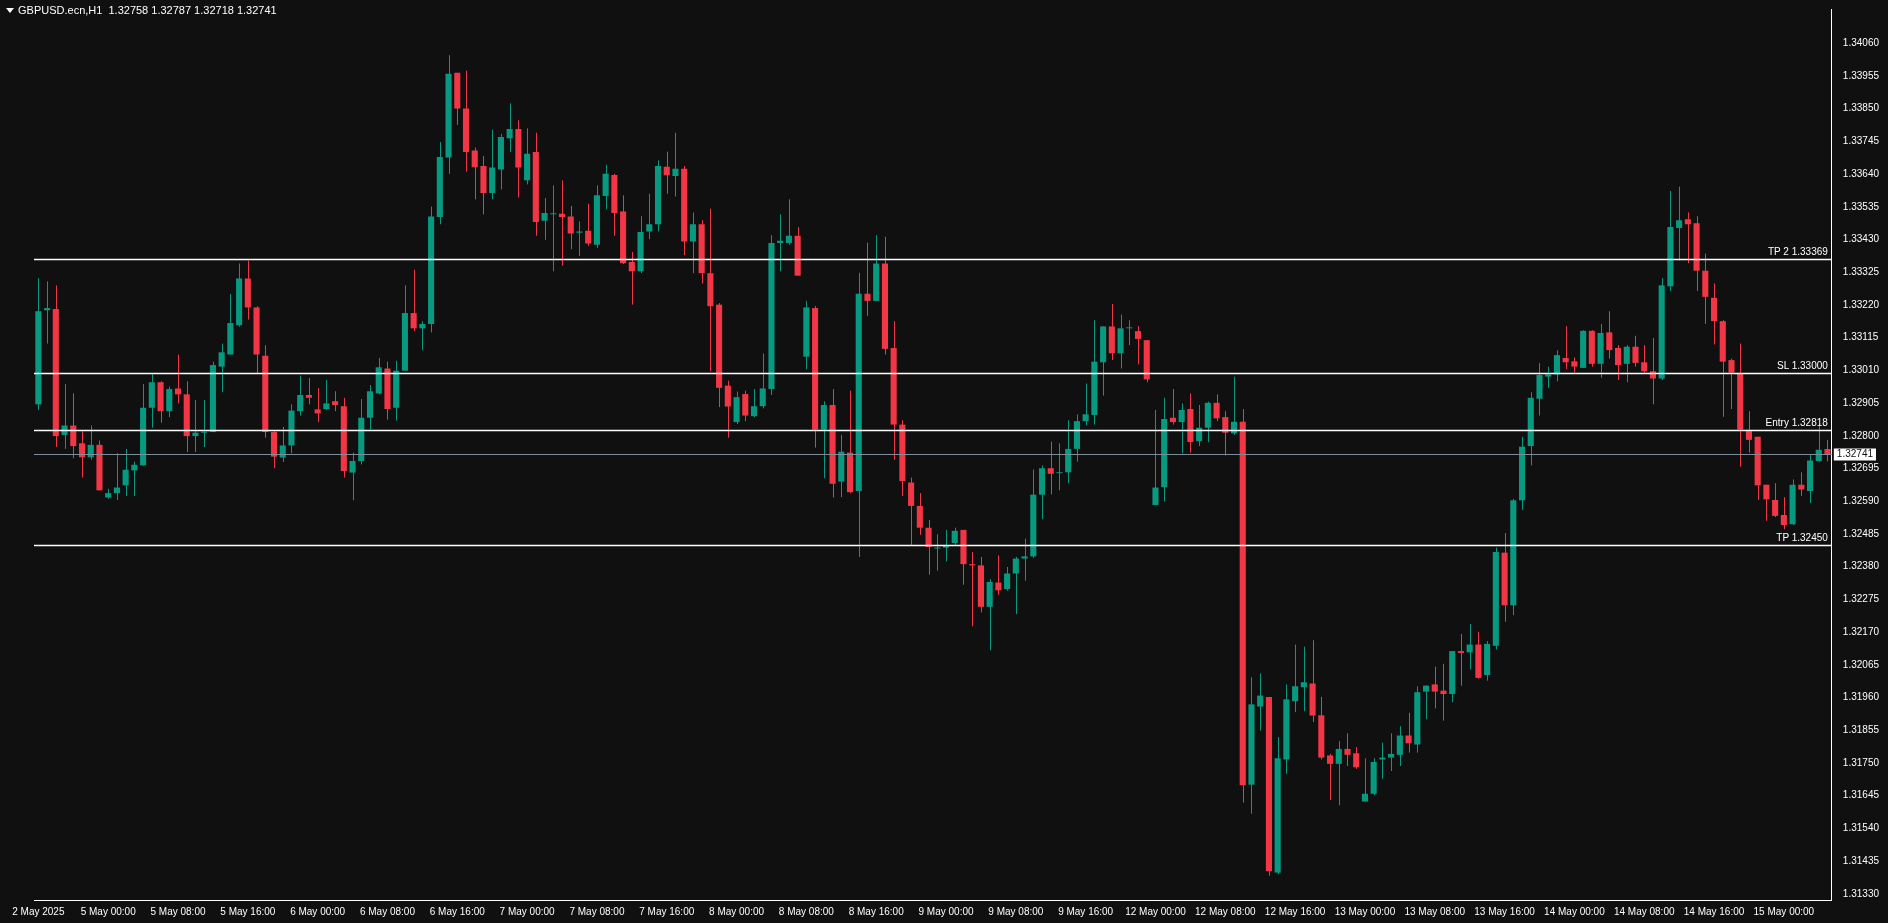  I want to click on x-tick-label: 5 May 08:00, so click(178, 911).